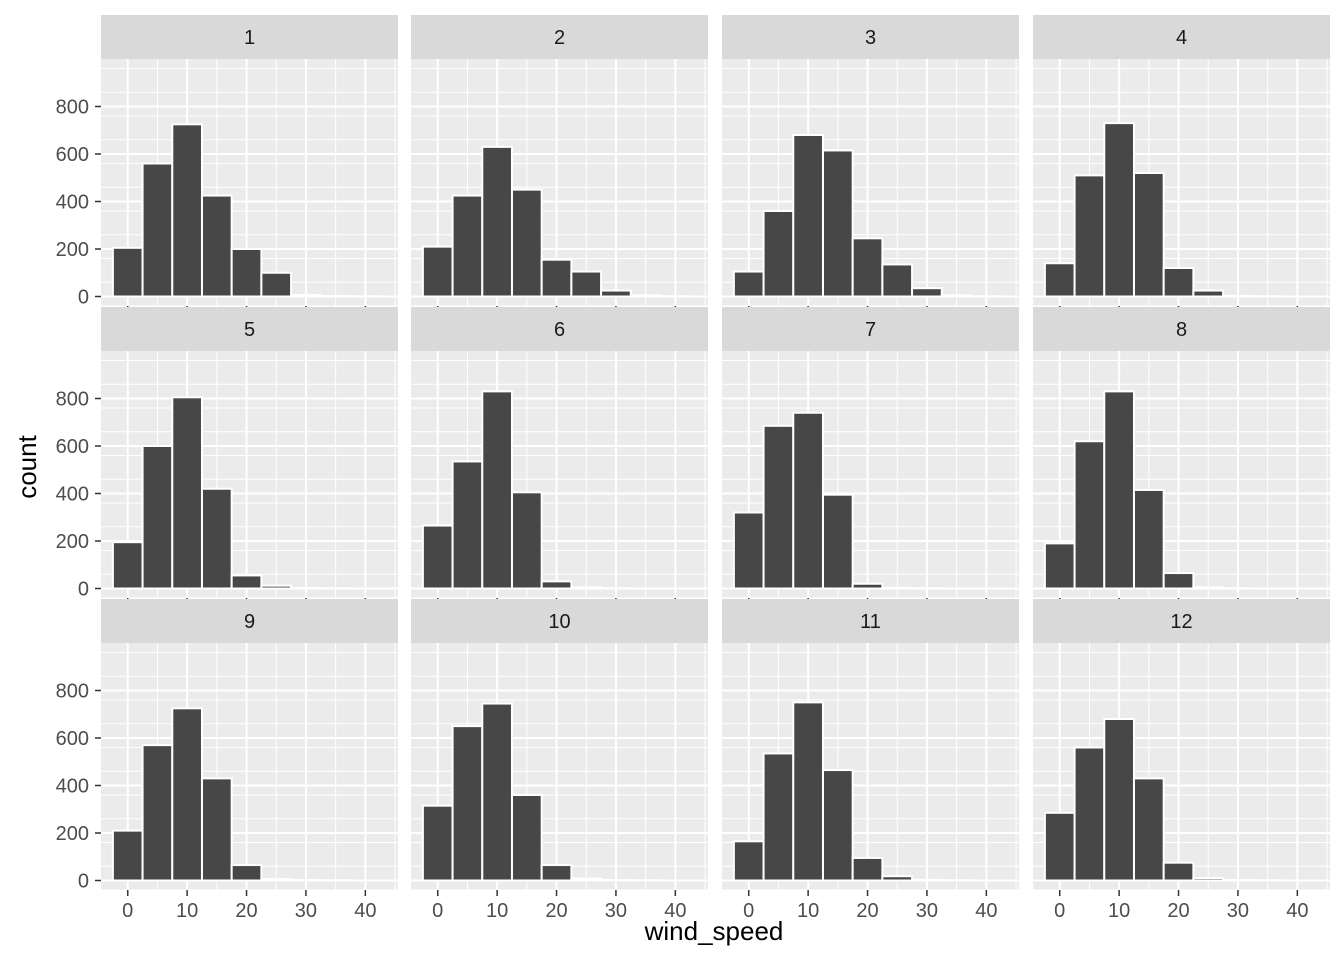 The width and height of the screenshot is (1344, 960). Describe the element at coordinates (870, 760) in the screenshot. I see `facet-panel-11: 11 0 10 20 30 40` at that location.